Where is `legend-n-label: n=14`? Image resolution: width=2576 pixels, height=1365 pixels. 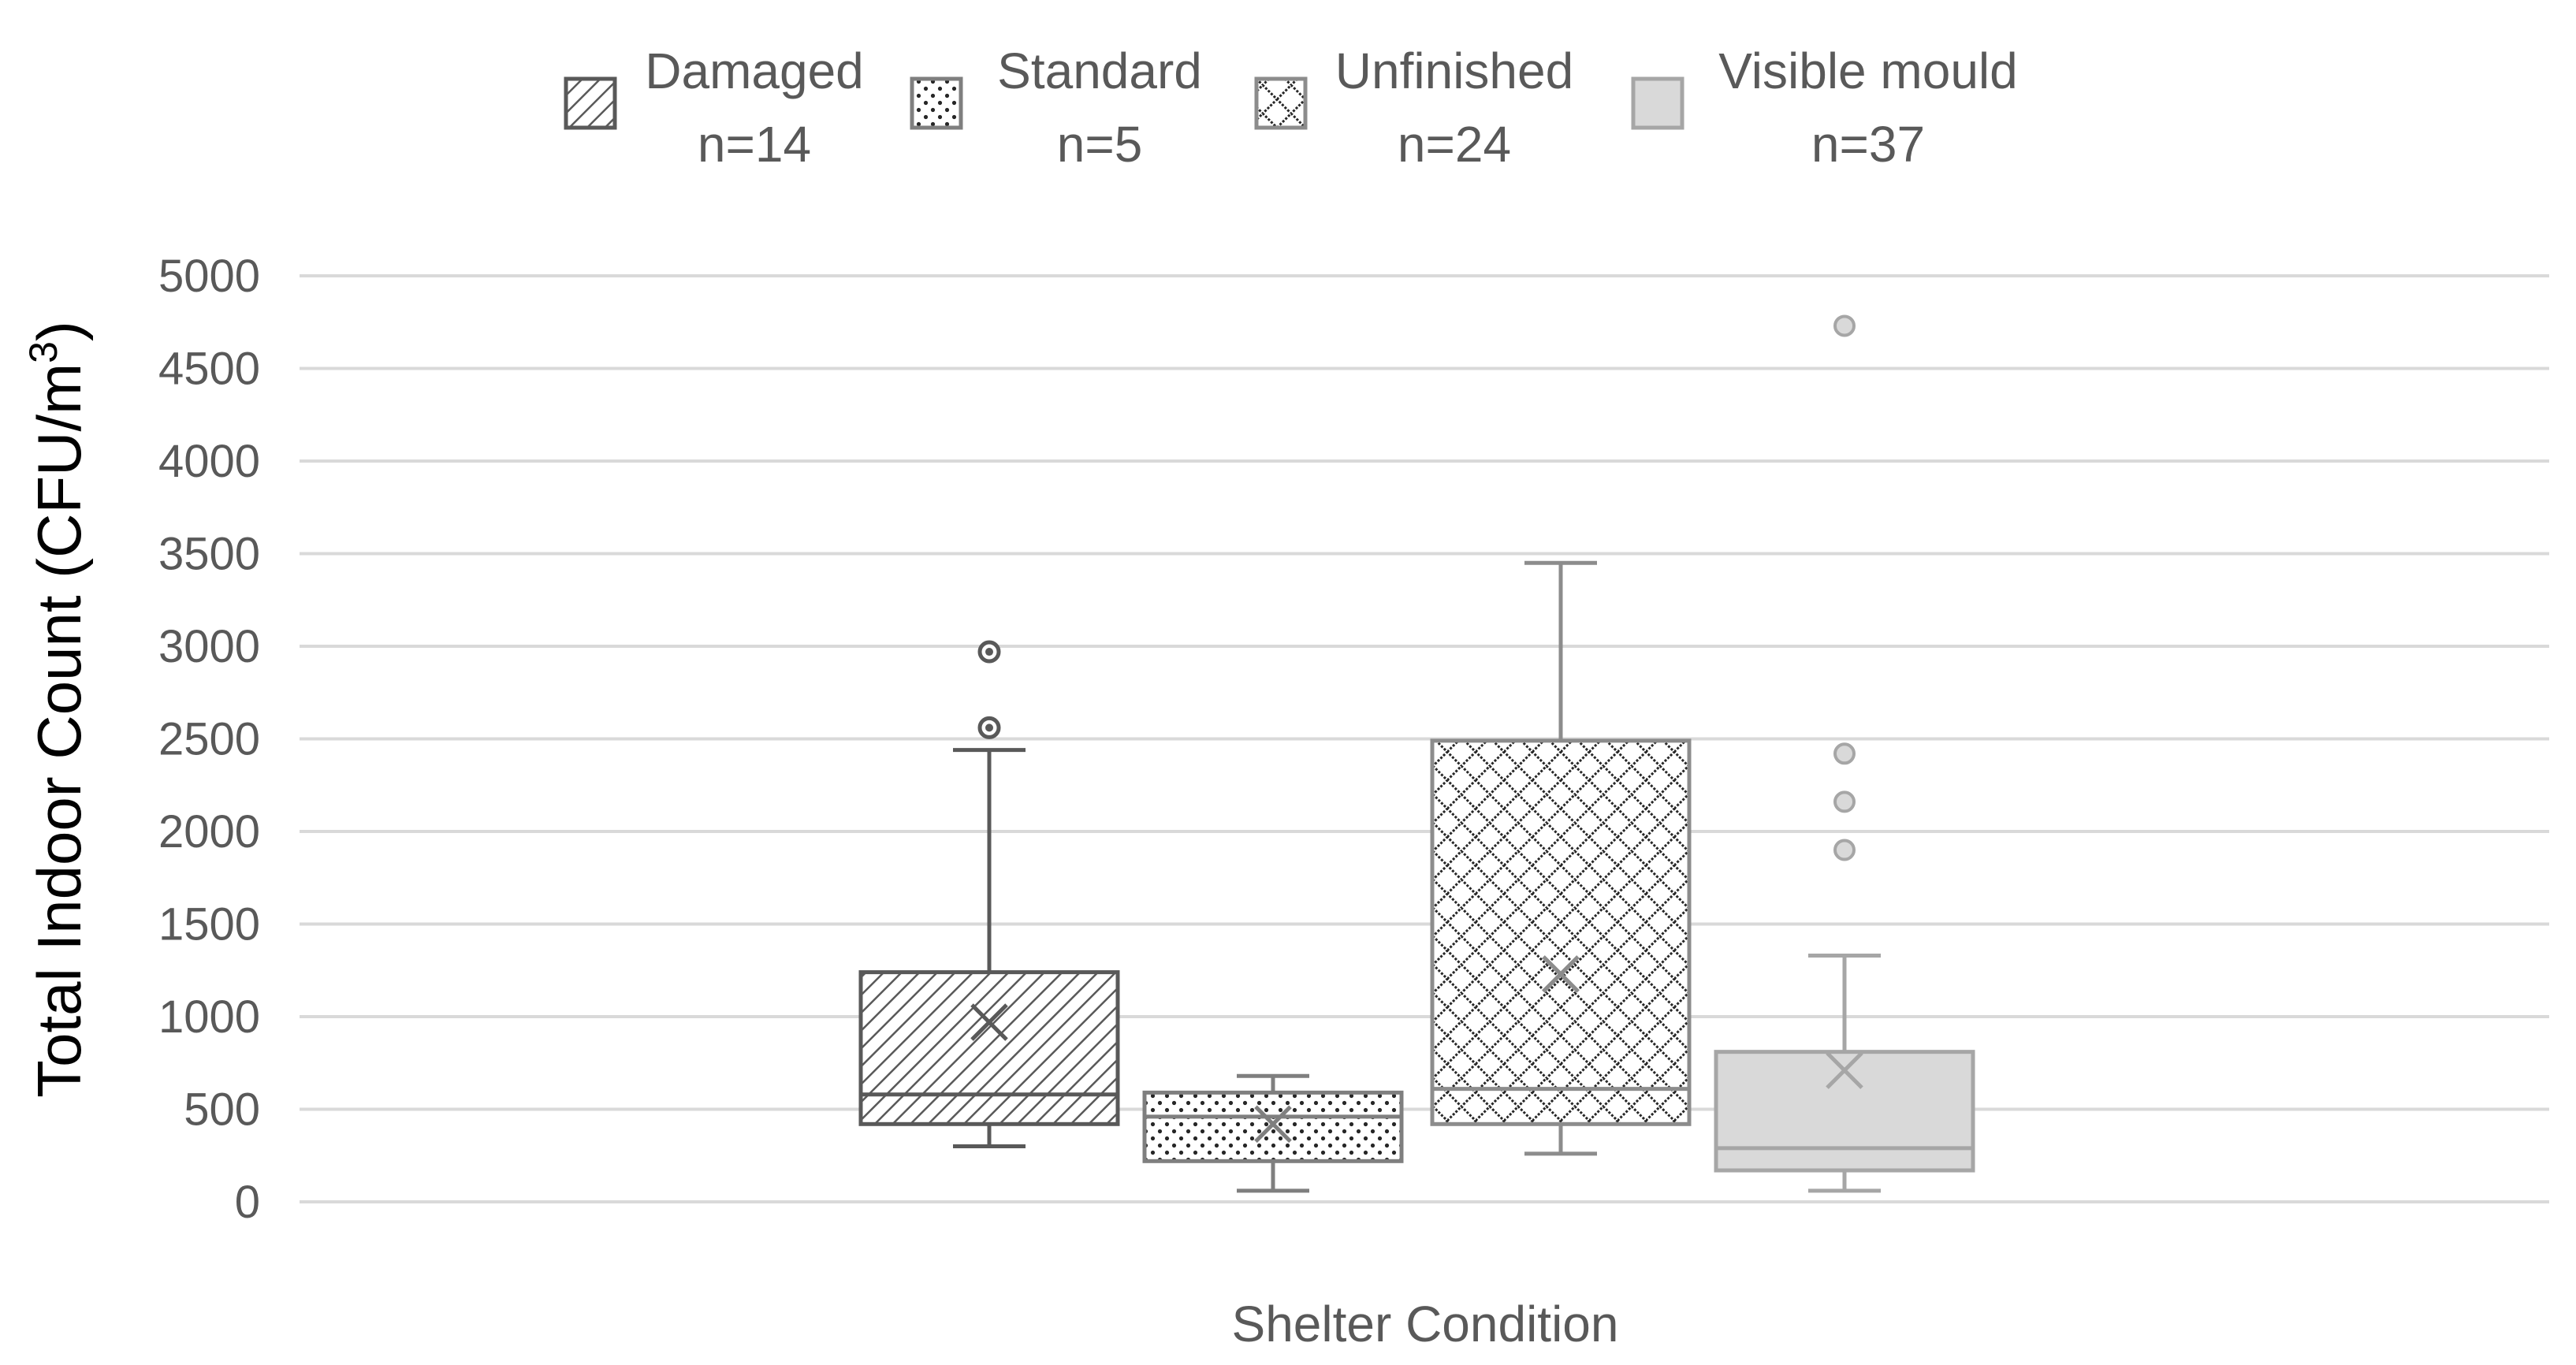 legend-n-label: n=14 is located at coordinates (754, 144).